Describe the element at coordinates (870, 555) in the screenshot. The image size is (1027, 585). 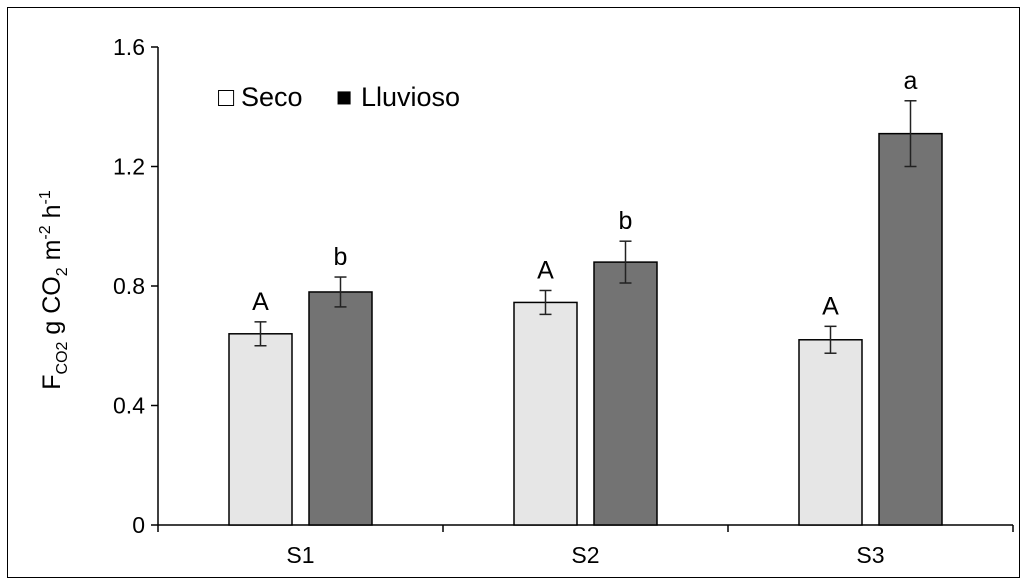
I see `x-tick-label: S3` at that location.